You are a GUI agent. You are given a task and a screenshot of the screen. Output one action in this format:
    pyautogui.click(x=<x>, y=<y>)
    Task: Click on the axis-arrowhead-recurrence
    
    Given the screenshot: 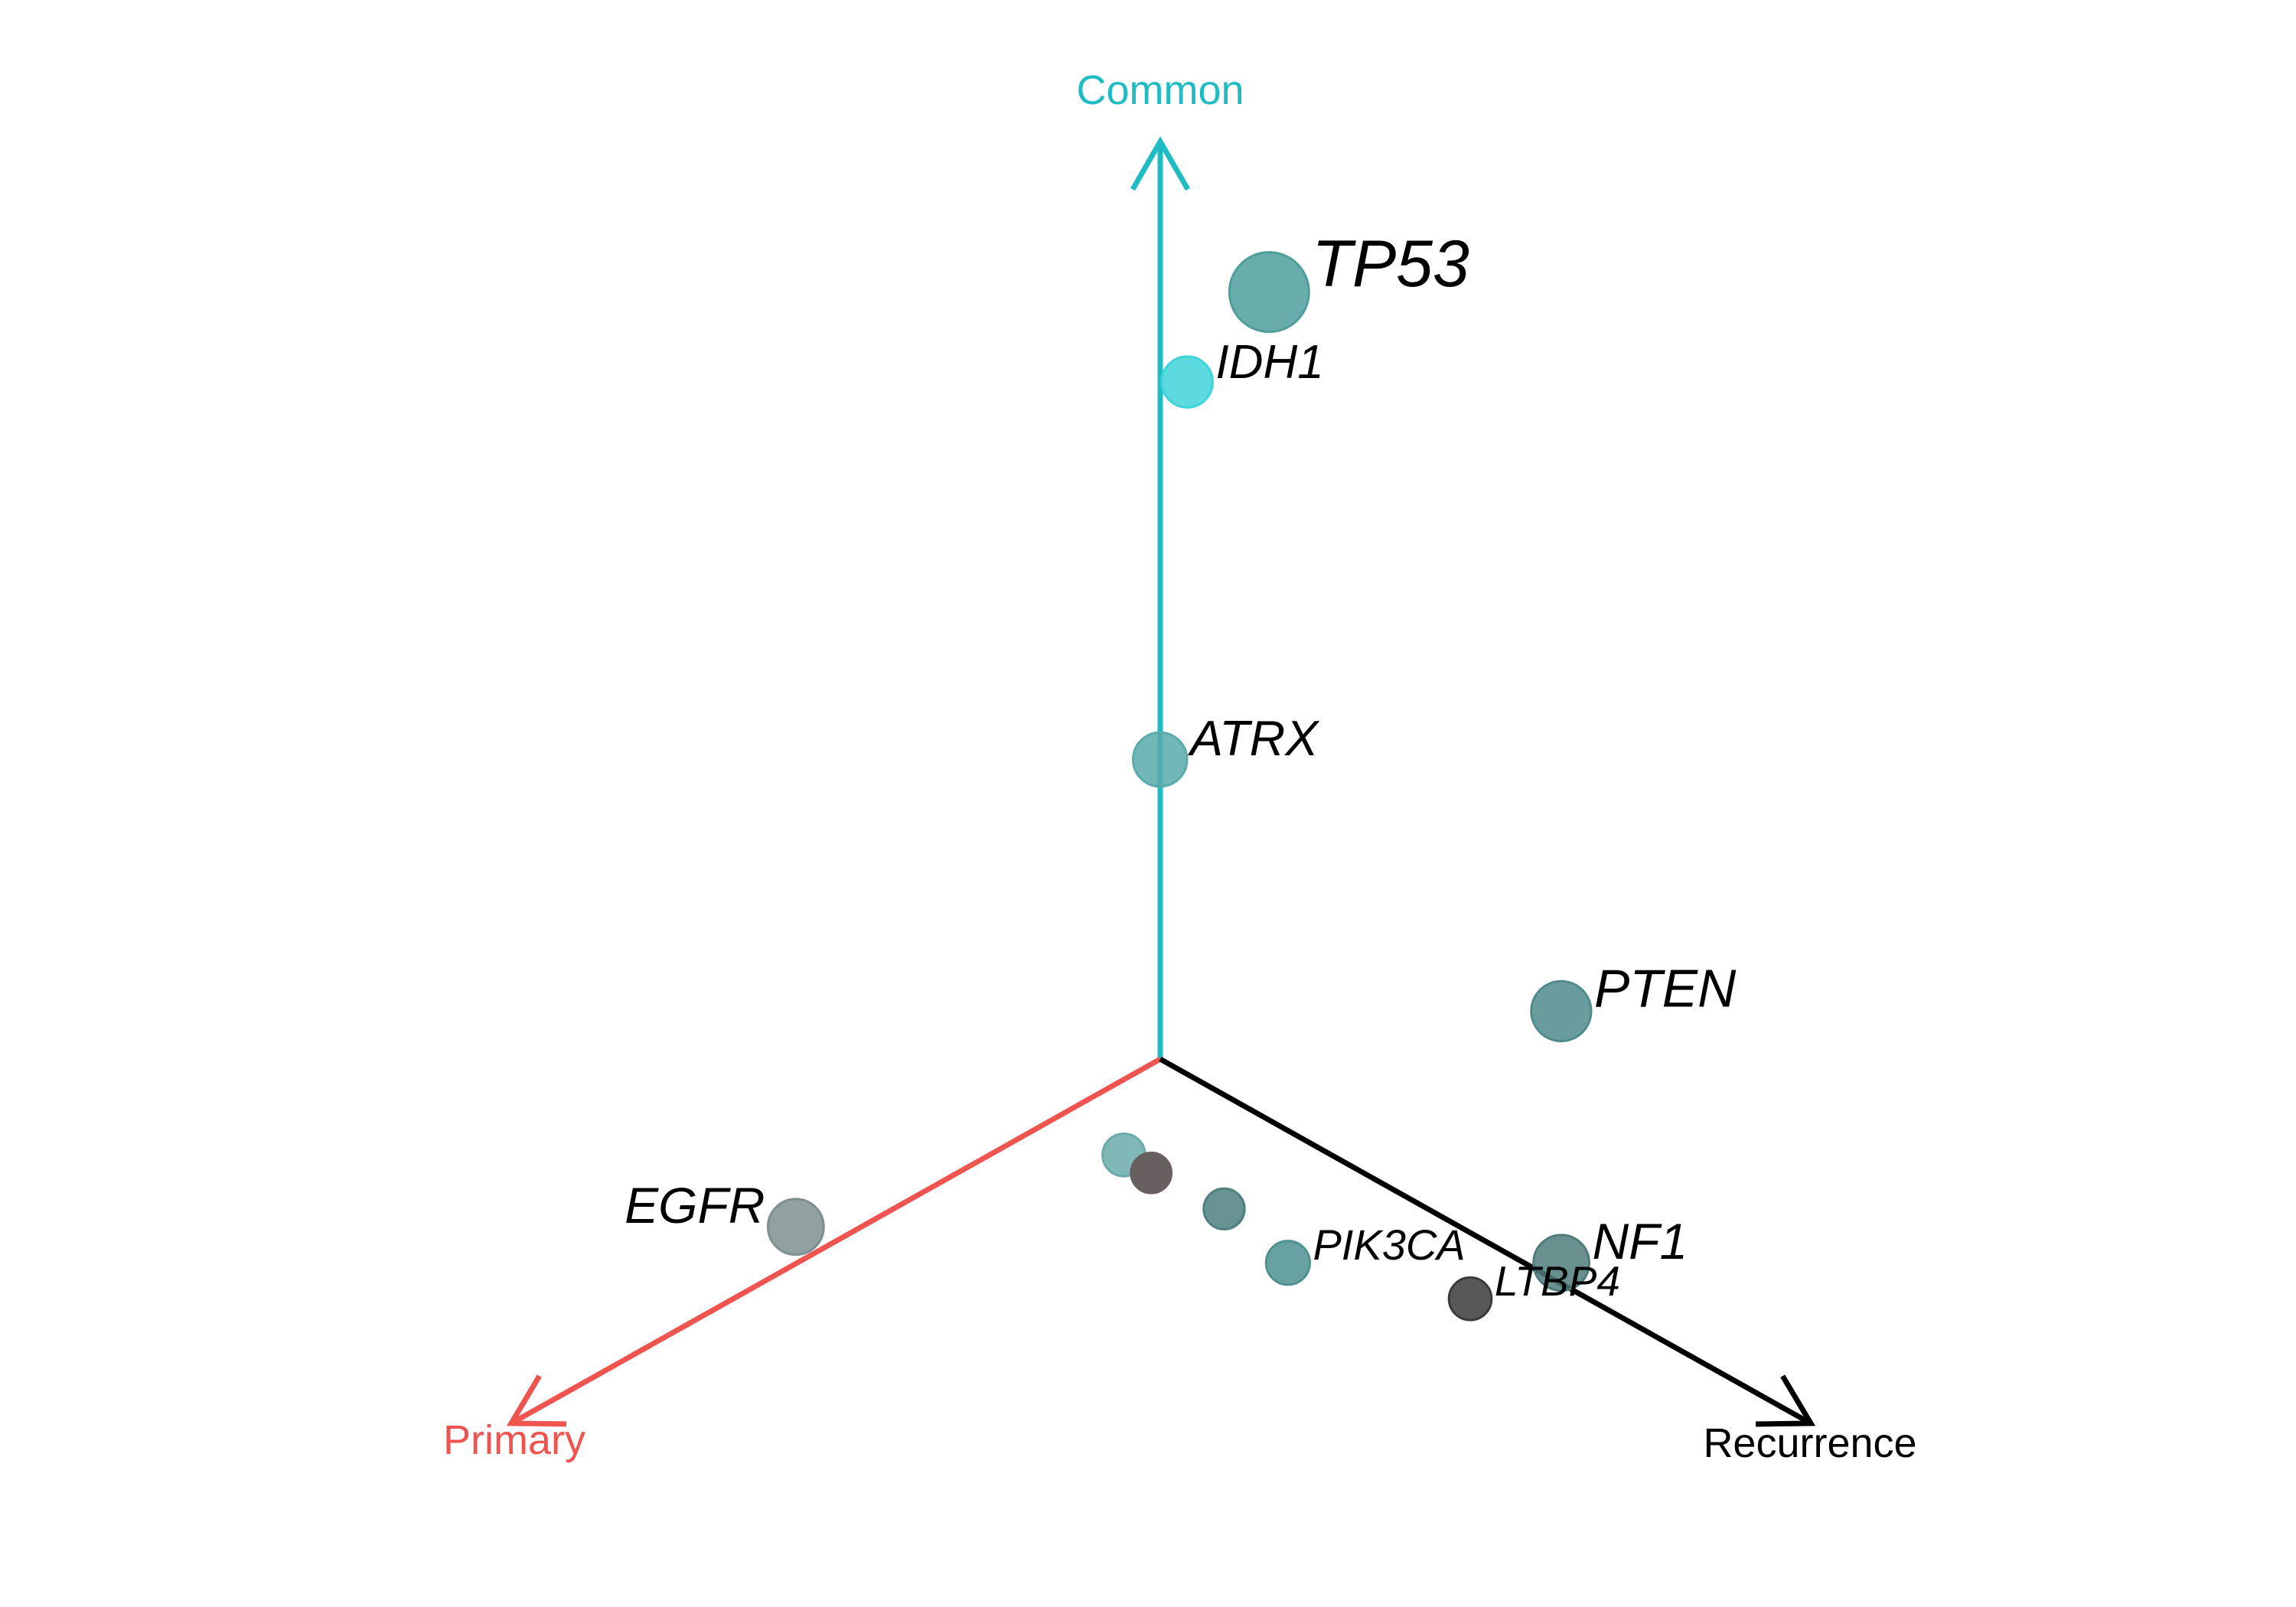 What is the action you would take?
    pyautogui.click(x=1785, y=1400)
    